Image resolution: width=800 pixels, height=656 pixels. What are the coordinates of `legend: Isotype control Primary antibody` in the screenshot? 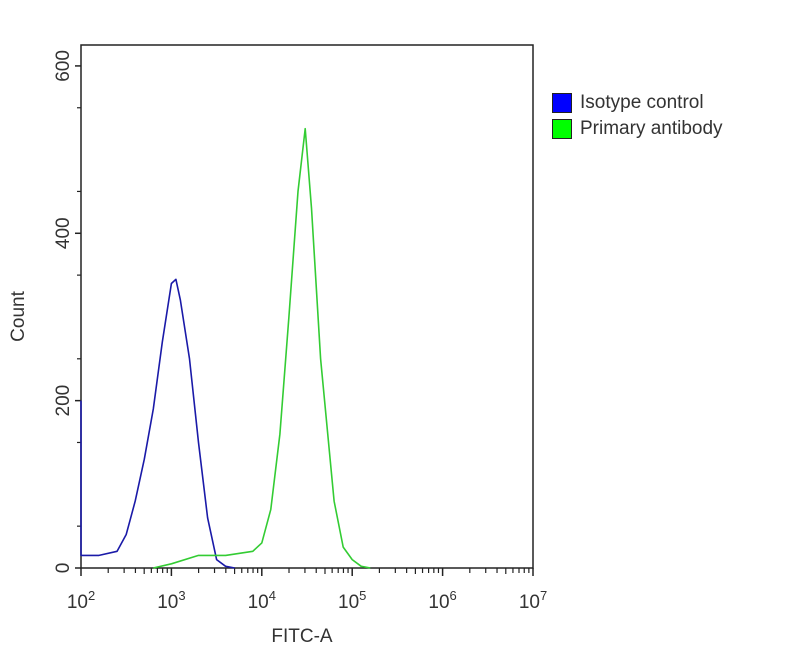 It's located at (637, 116).